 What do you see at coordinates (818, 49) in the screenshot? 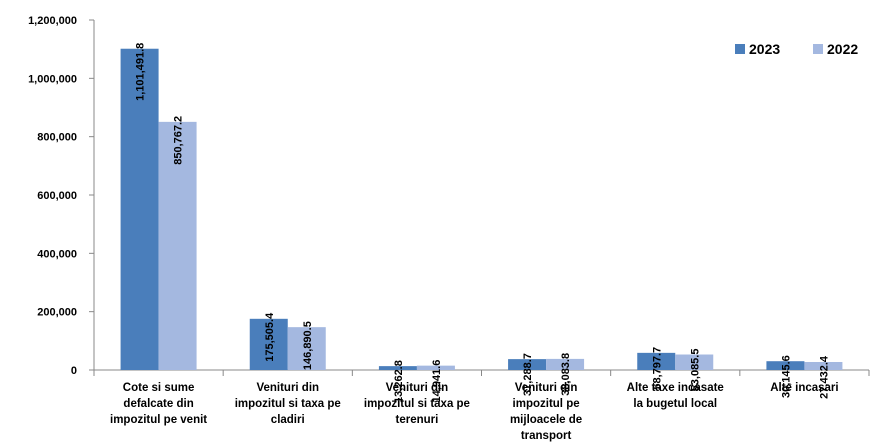
I see `legend-swatch-2022` at bounding box center [818, 49].